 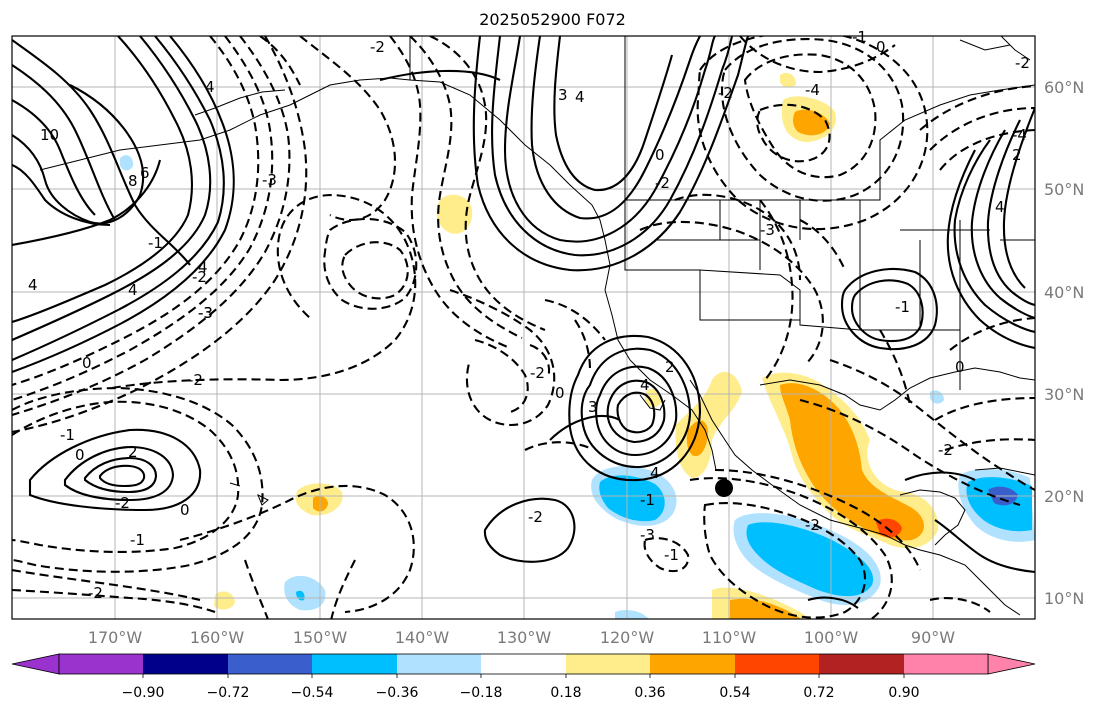 What do you see at coordinates (217, 637) in the screenshot?
I see `lon-label: 160°W` at bounding box center [217, 637].